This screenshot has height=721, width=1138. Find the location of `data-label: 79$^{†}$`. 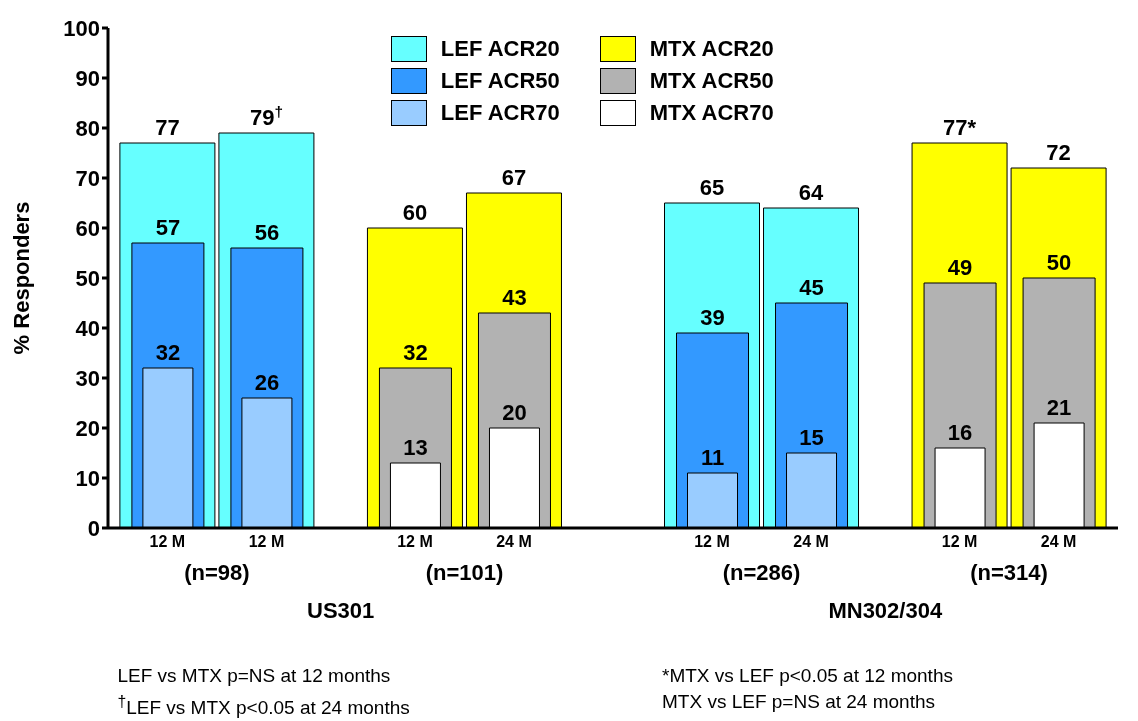

data-label: 79$^{†}$ is located at coordinates (266, 116).